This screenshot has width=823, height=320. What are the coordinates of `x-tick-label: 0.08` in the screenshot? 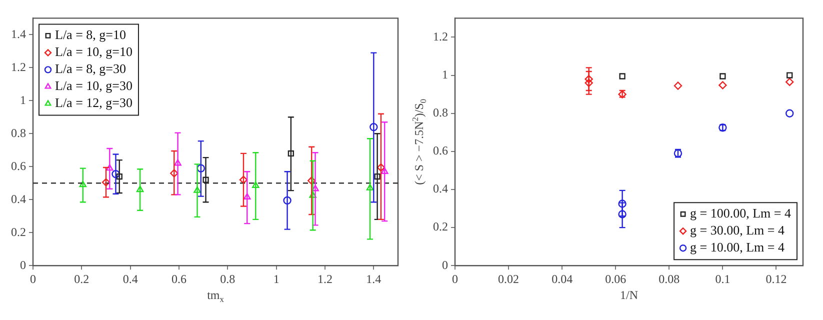 It's located at (669, 279).